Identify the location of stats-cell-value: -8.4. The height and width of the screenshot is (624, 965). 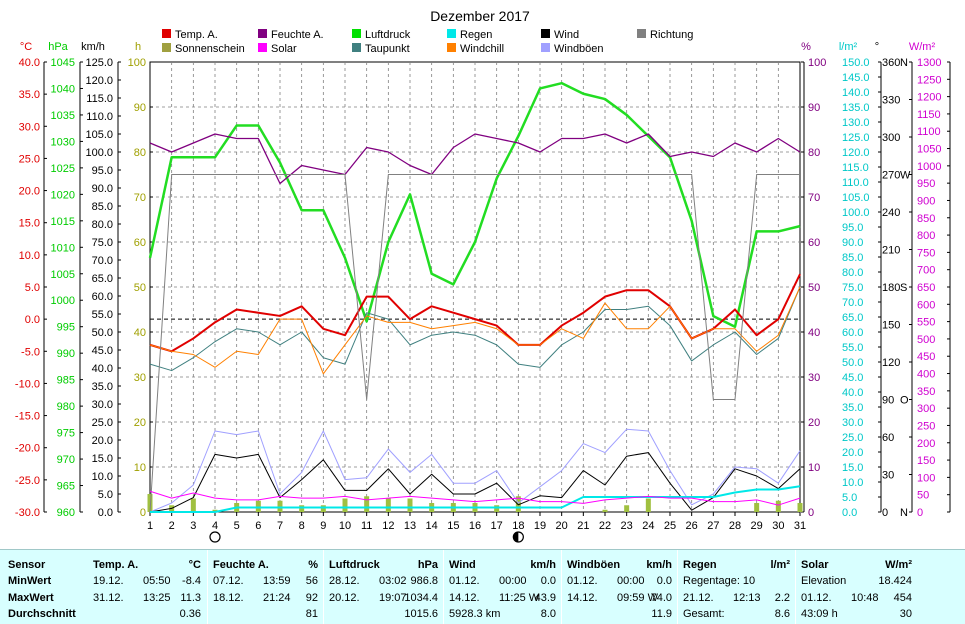
(191, 581).